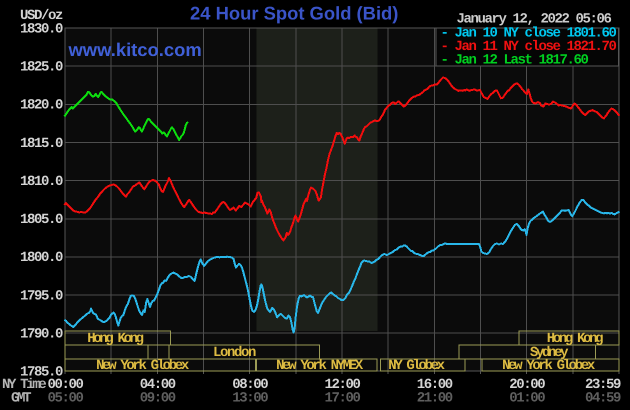 The width and height of the screenshot is (630, 410). What do you see at coordinates (41, 68) in the screenshot?
I see `svg-text: 1825.0` at bounding box center [41, 68].